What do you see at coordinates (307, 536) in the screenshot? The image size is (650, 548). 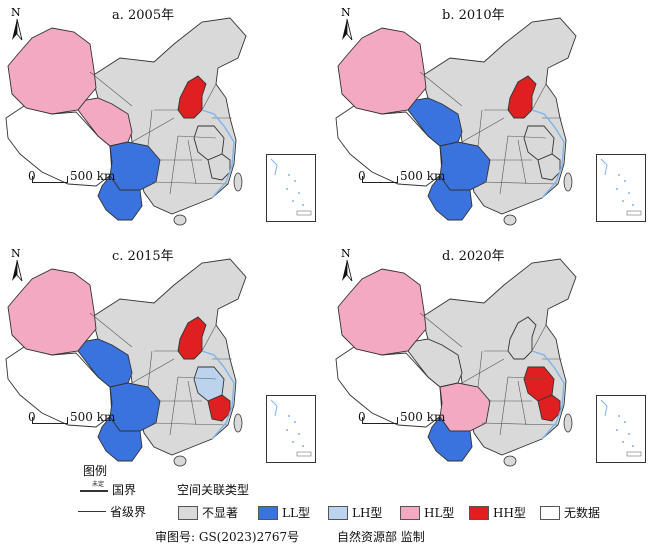 I see `map-credit: 审图号: GS(2023)2767号 自然资源部 监制` at bounding box center [307, 536].